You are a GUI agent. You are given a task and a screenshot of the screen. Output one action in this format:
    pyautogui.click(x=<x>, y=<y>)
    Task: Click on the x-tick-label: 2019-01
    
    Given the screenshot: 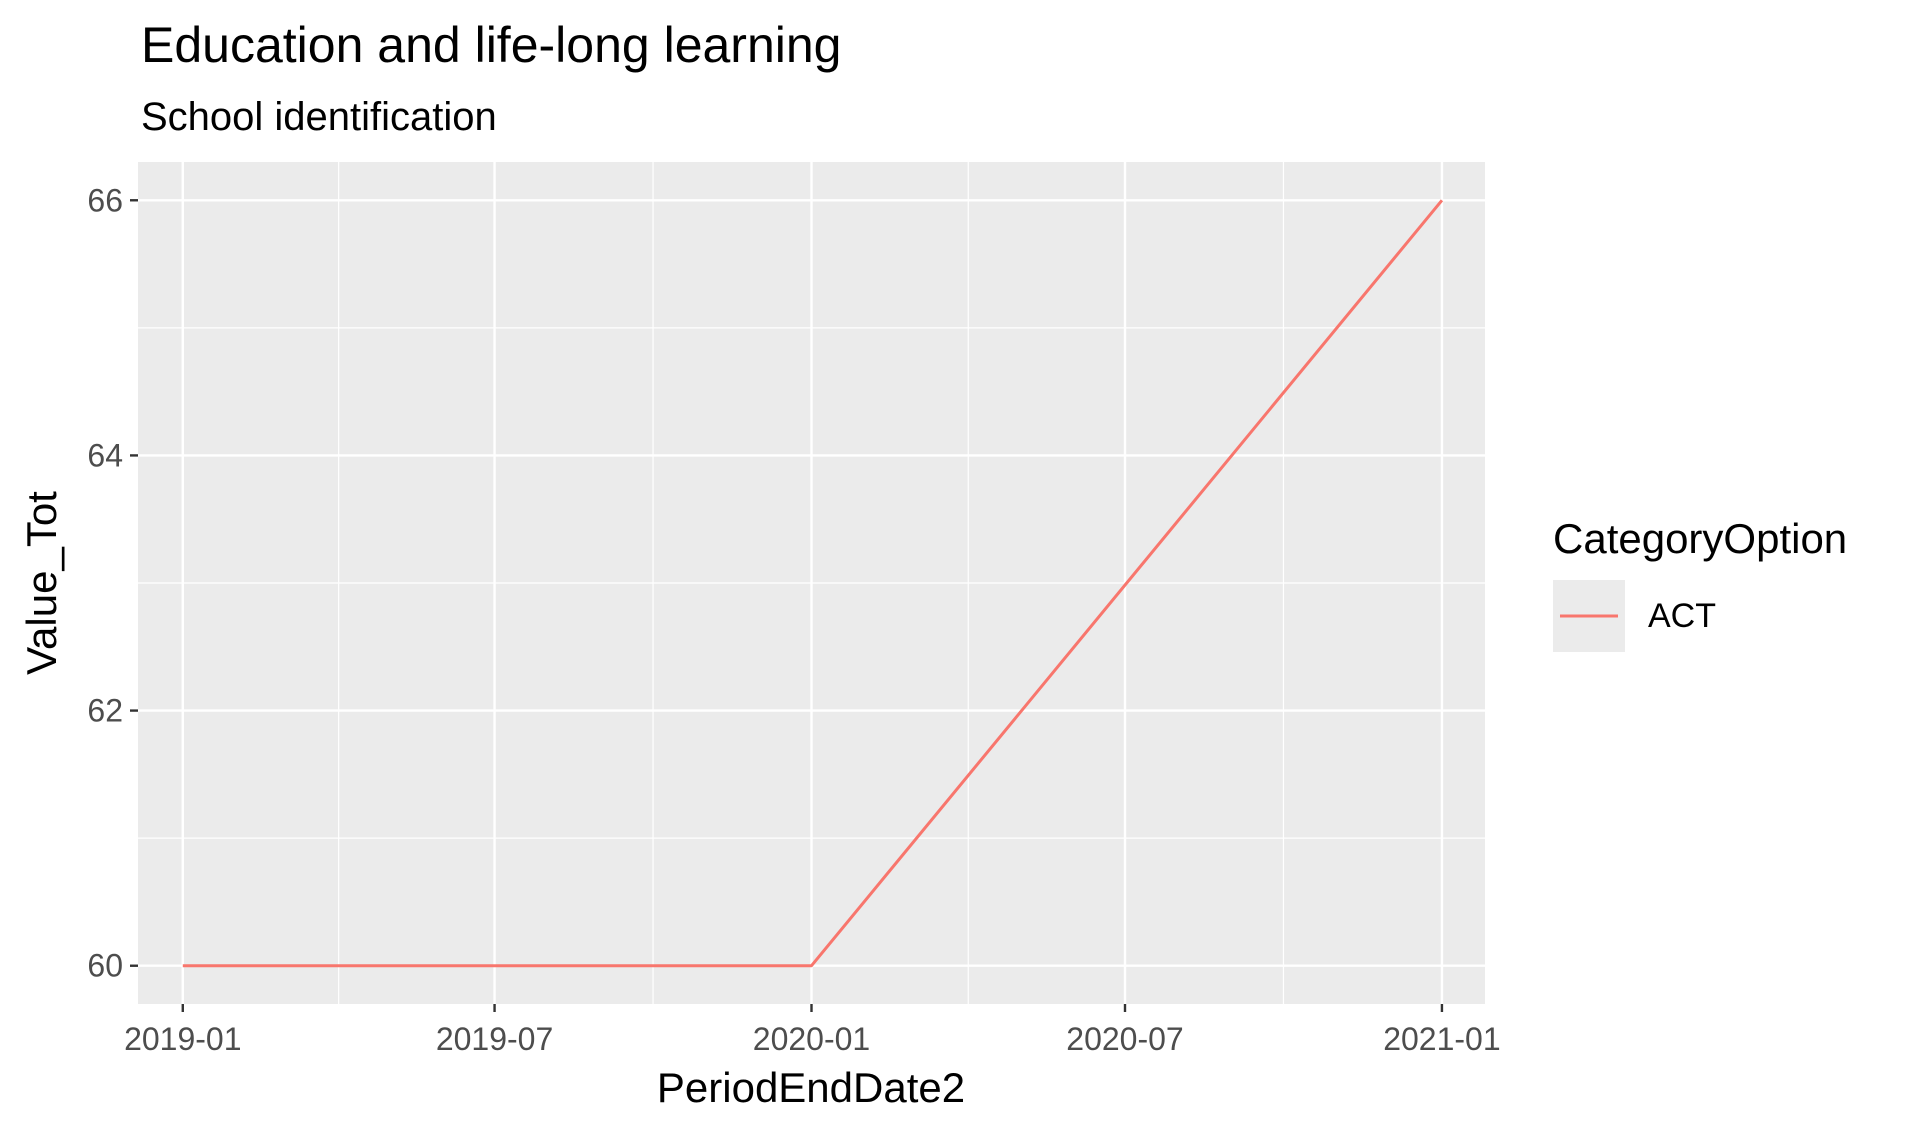 What is the action you would take?
    pyautogui.click(x=182, y=1039)
    